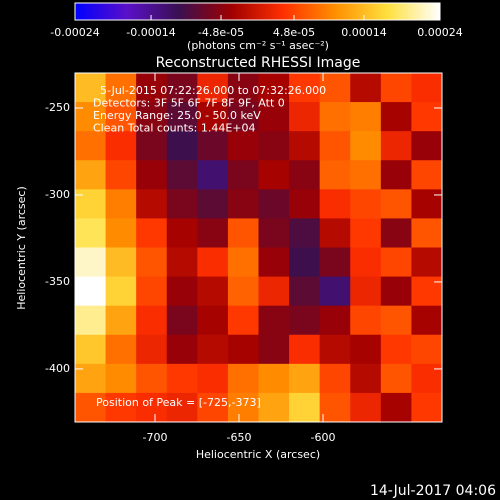 The image size is (500, 500). Describe the element at coordinates (21, 248) in the screenshot. I see `y-axis-label: Heliocentric Y (arcsec)` at that location.